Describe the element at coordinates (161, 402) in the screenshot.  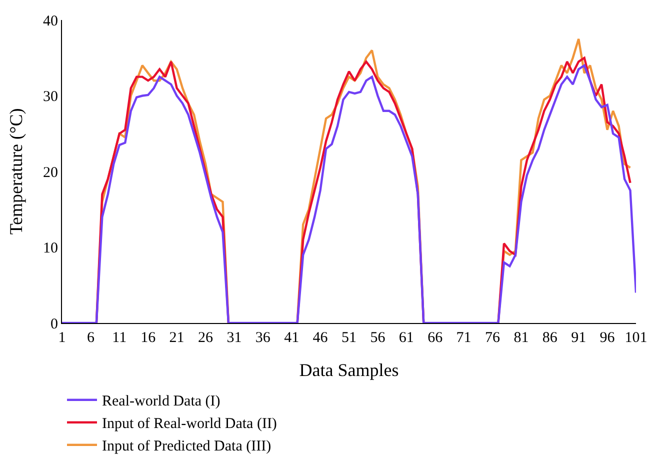
I see `legend-label: Real-world Data (I)` at that location.